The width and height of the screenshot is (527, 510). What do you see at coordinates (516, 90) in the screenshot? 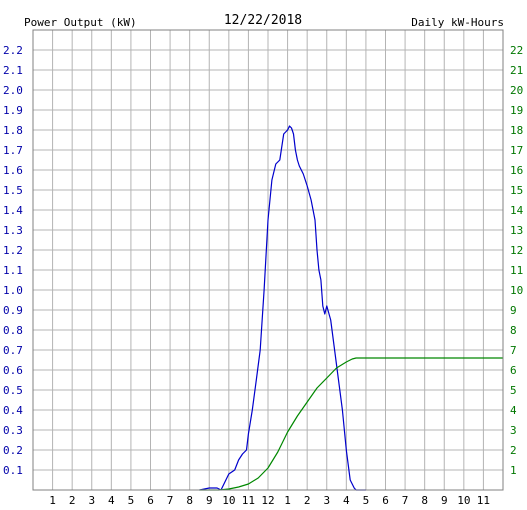
I see `right-tick-label: 20` at bounding box center [516, 90].